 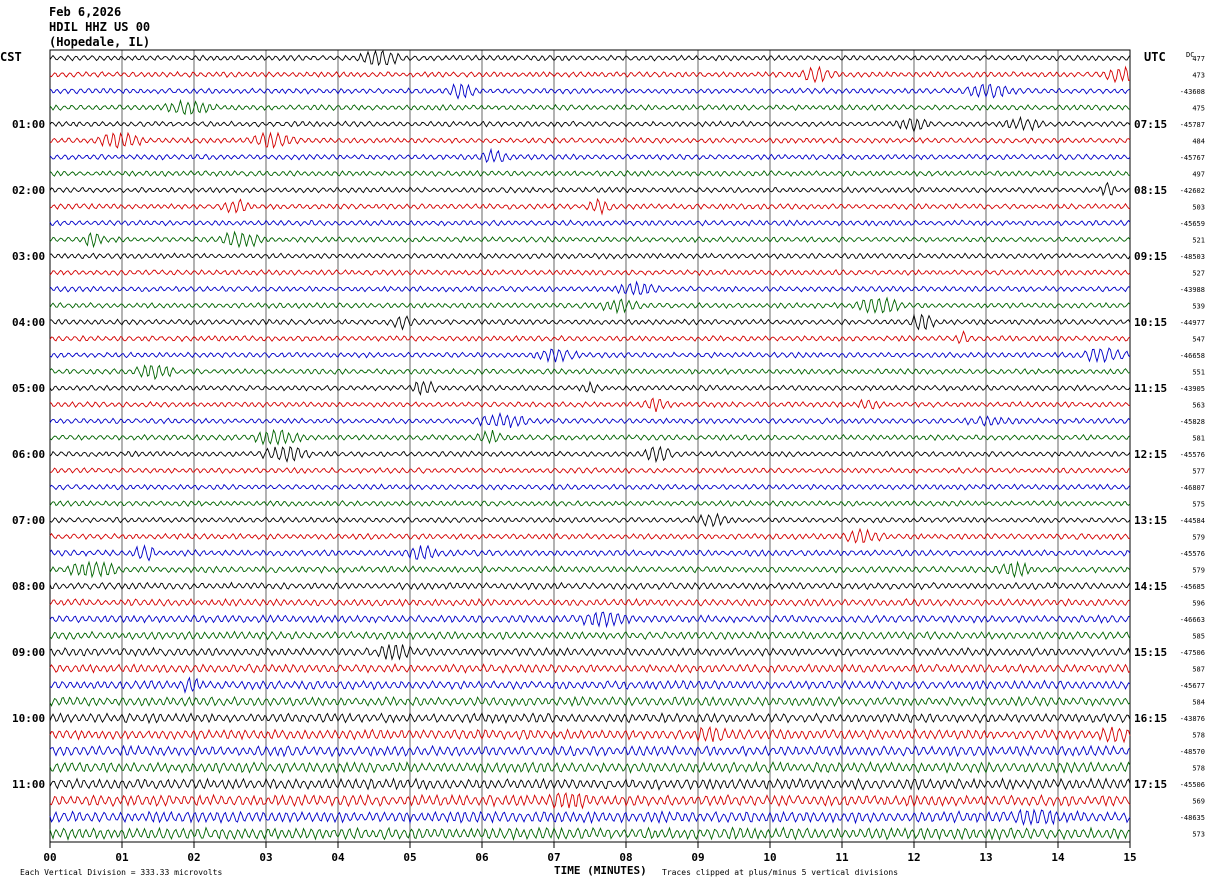 What do you see at coordinates (1192, 752) in the screenshot?
I see `dc-offset-42: -48570` at bounding box center [1192, 752].